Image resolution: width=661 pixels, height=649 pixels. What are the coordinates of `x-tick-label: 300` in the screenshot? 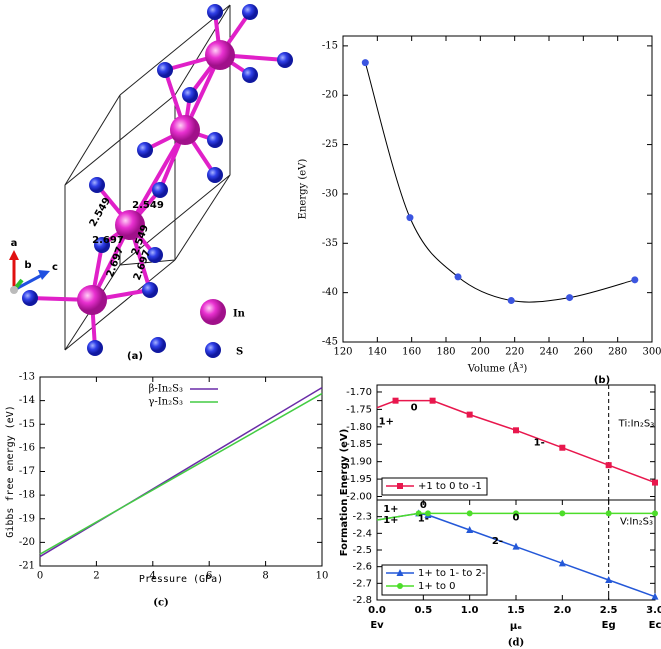 It's located at (651, 352).